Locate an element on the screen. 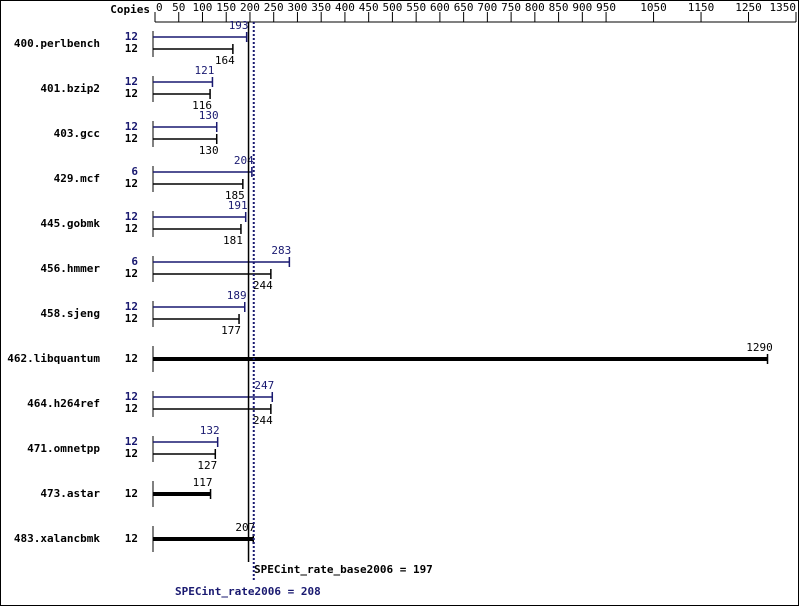 The height and width of the screenshot is (606, 799). x-tick-label: 650 is located at coordinates (464, 7).